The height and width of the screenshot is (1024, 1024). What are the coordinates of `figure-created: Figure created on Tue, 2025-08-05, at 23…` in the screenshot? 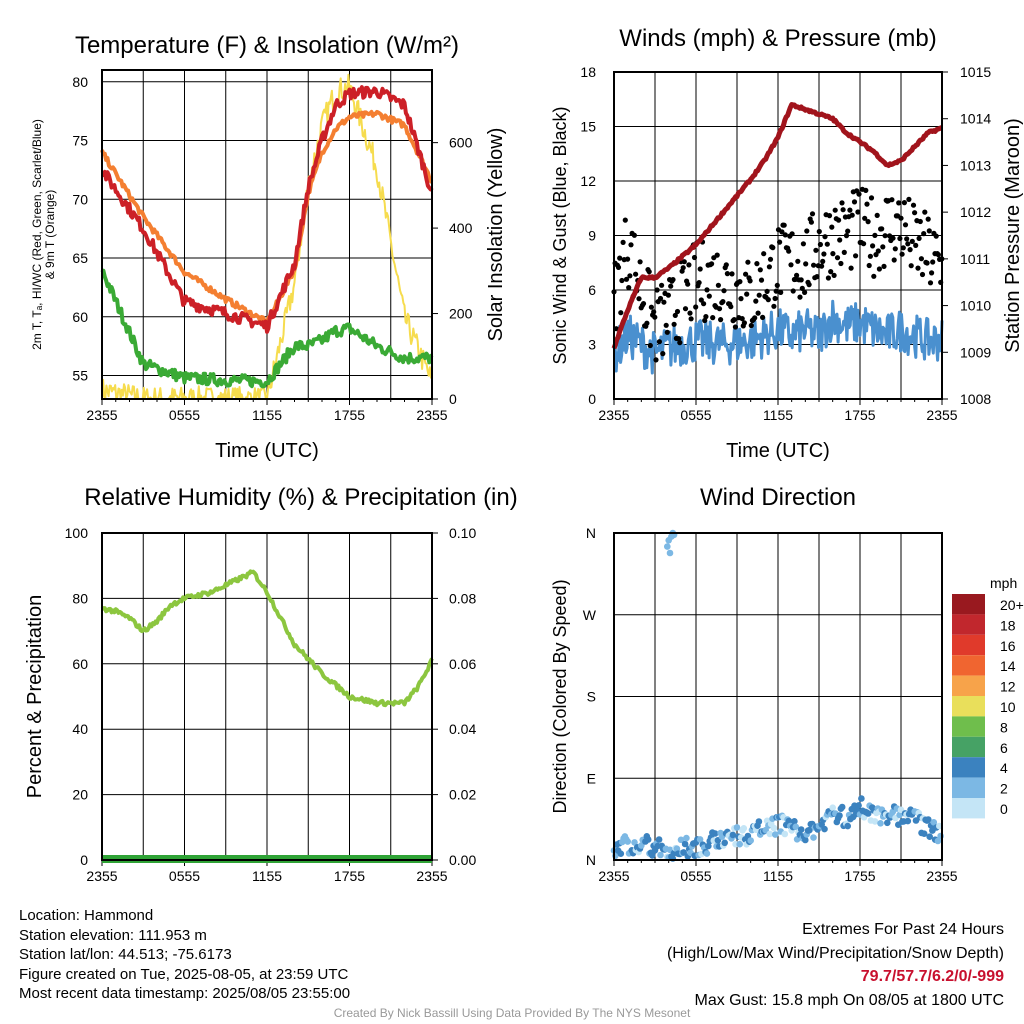 It's located at (184, 974).